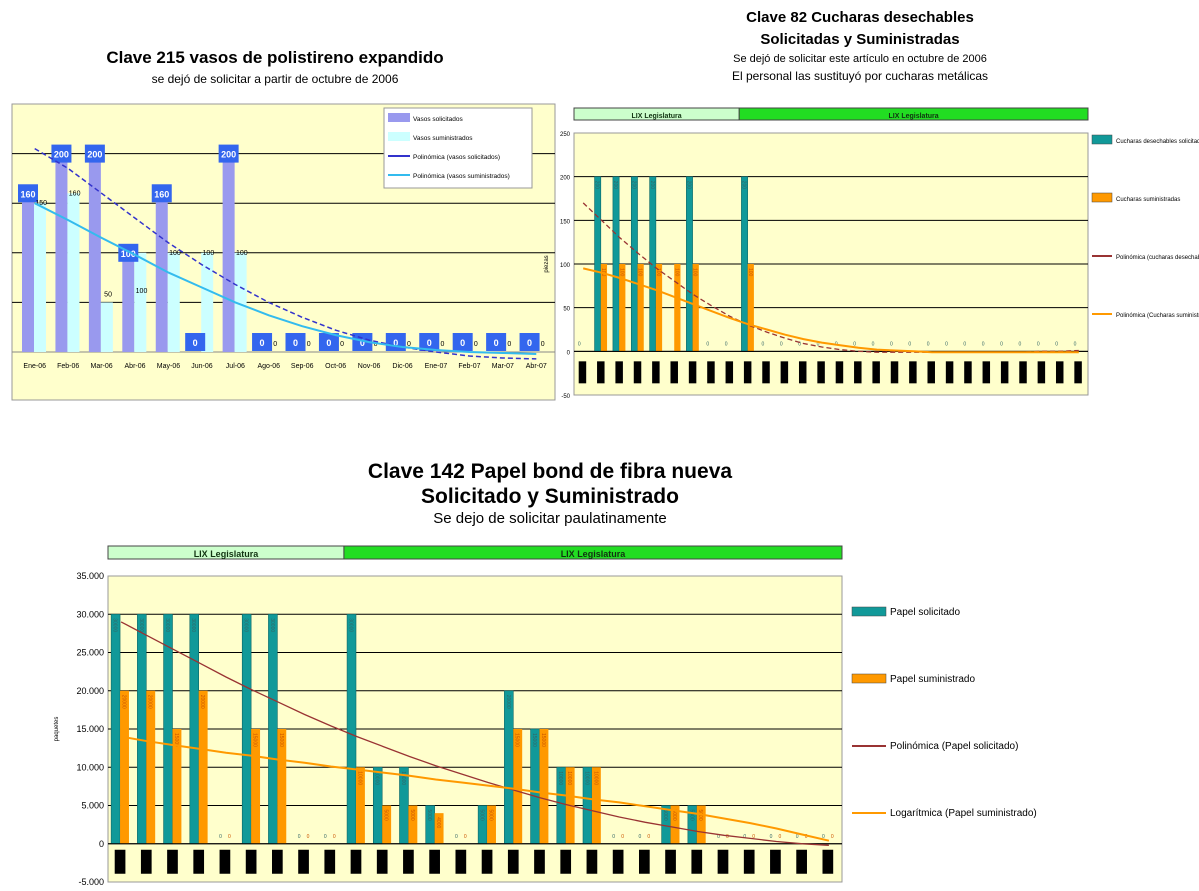 The image size is (1199, 891). What do you see at coordinates (550, 471) in the screenshot?
I see `chart3-title: Clave 142 Papel bond de fibra nueva` at bounding box center [550, 471].